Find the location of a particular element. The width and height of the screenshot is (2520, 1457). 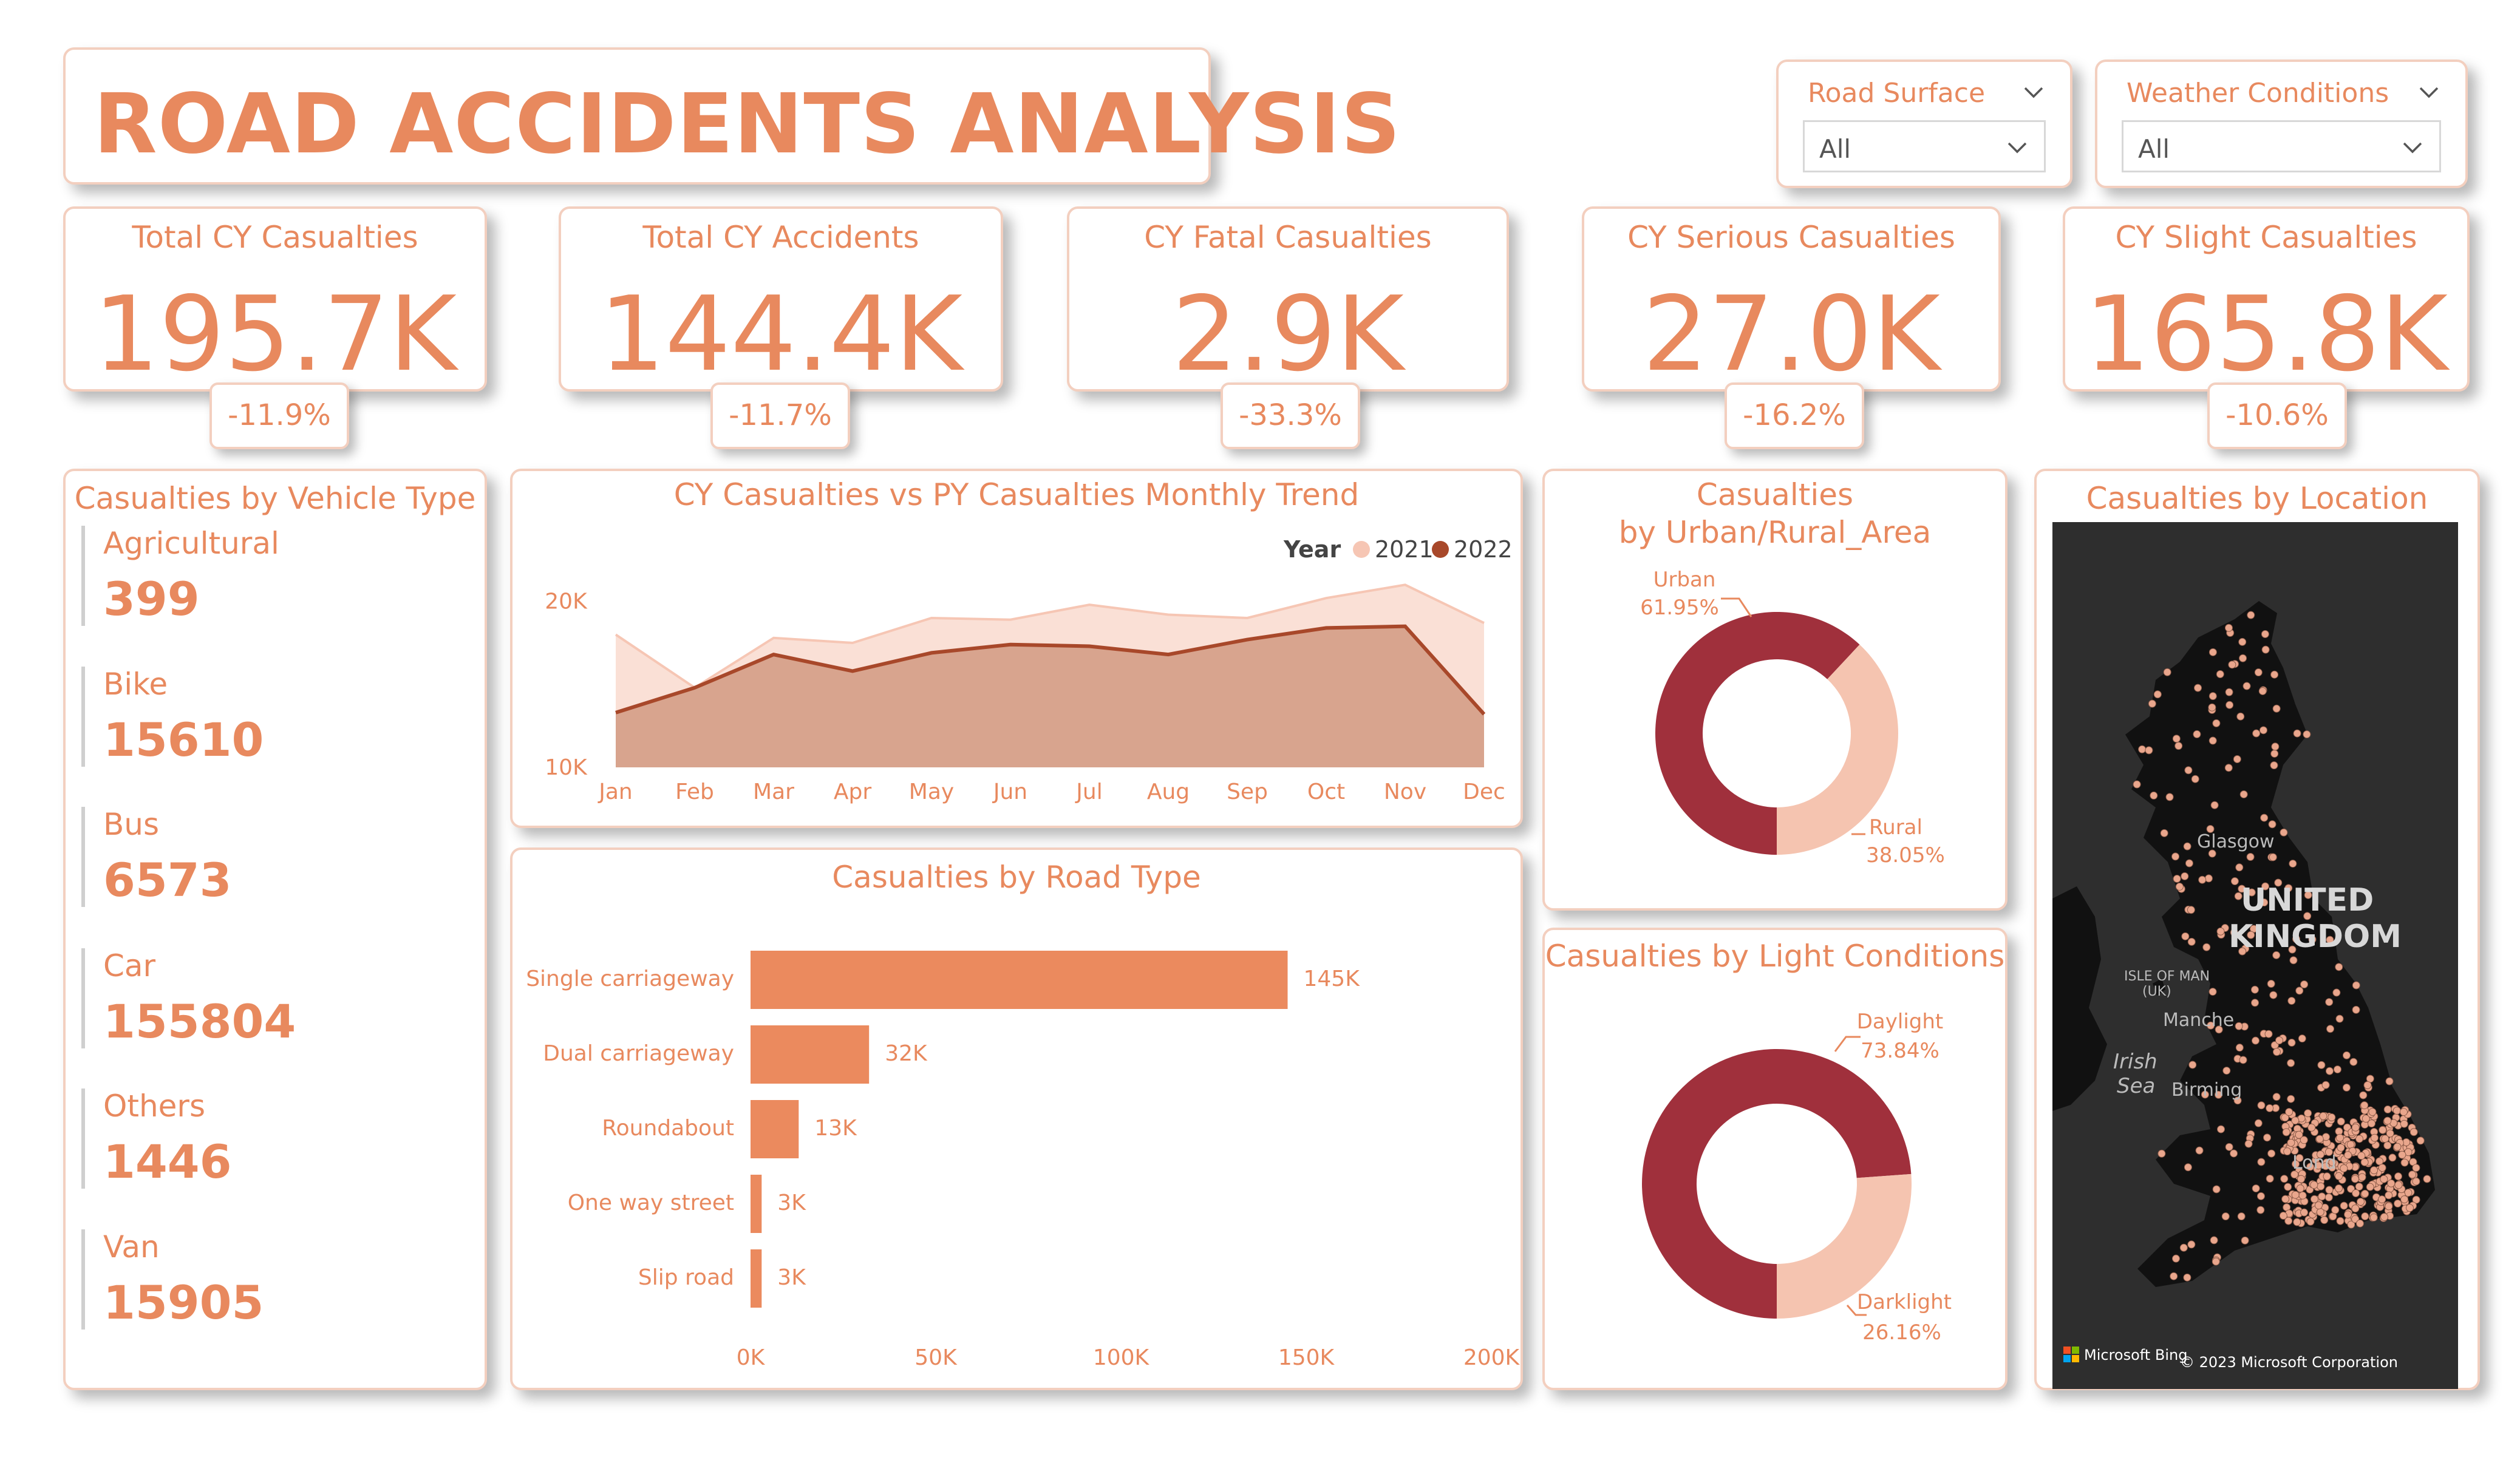

x-tick-label: 200K is located at coordinates (1492, 1357).